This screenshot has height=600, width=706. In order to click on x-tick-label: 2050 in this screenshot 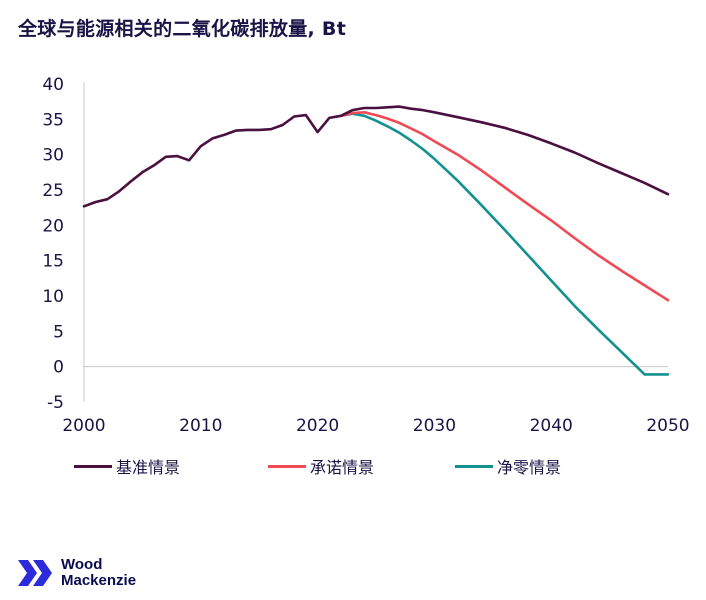, I will do `click(667, 426)`.